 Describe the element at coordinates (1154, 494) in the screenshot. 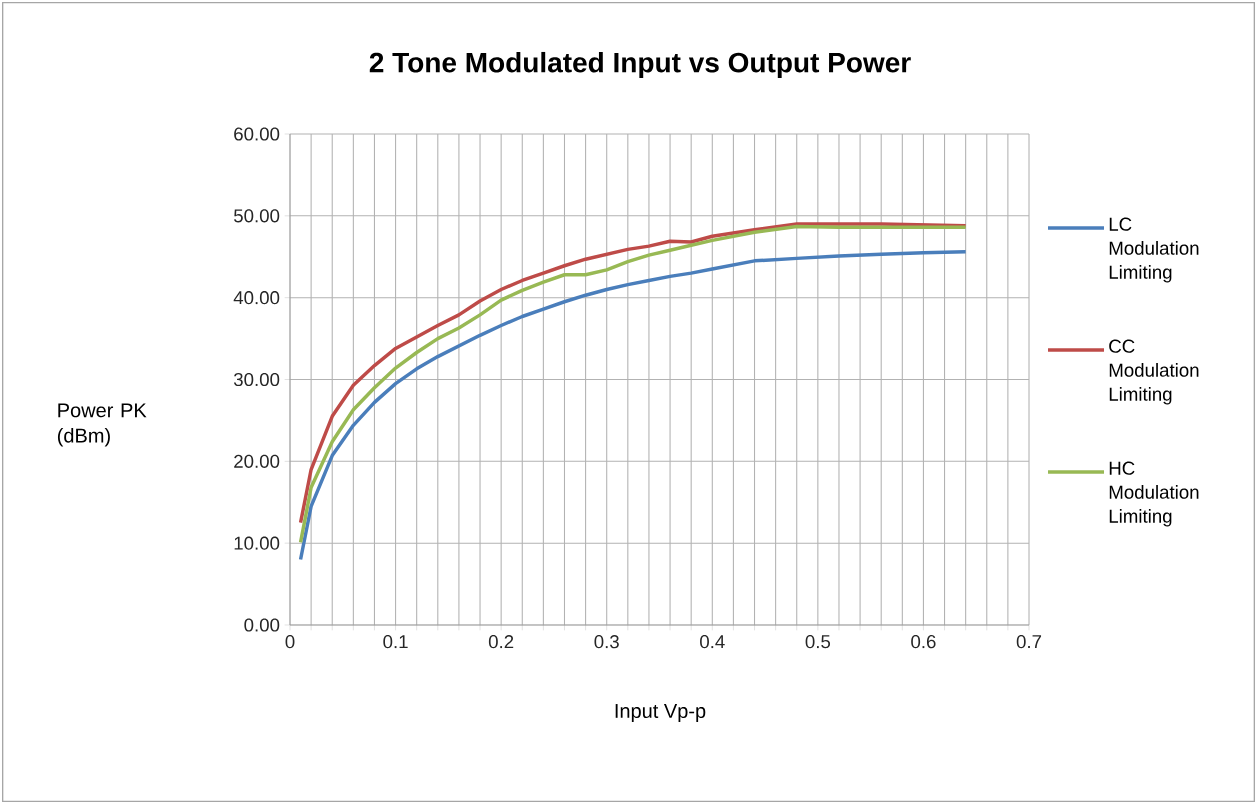

I see `legend-label: HC Modulation Limiting` at that location.